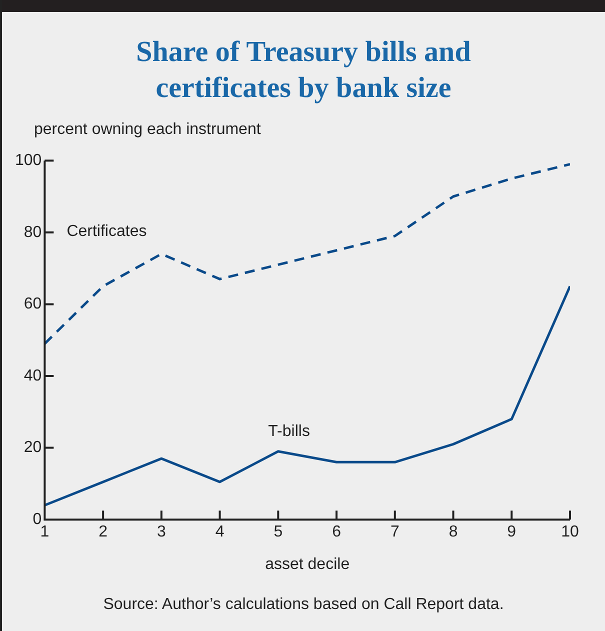 This screenshot has height=631, width=605. What do you see at coordinates (337, 532) in the screenshot?
I see `x-tick-label: 6` at bounding box center [337, 532].